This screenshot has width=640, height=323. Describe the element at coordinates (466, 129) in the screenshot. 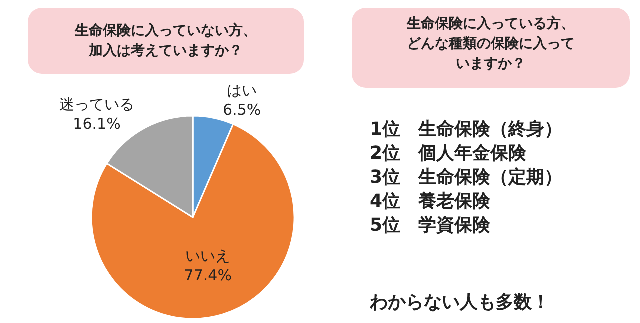

I see `text: 1位 生命保険（終身）` at that location.